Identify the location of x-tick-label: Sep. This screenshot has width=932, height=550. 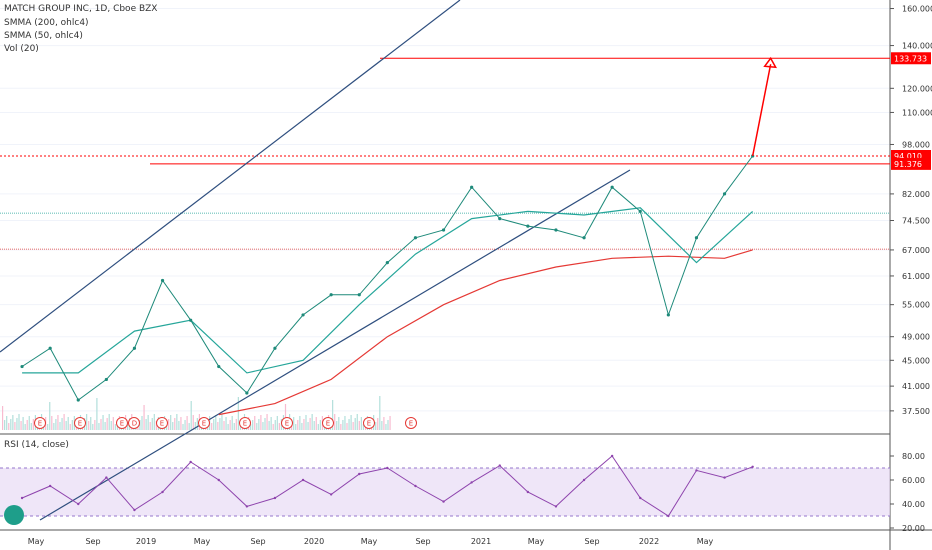
(422, 541).